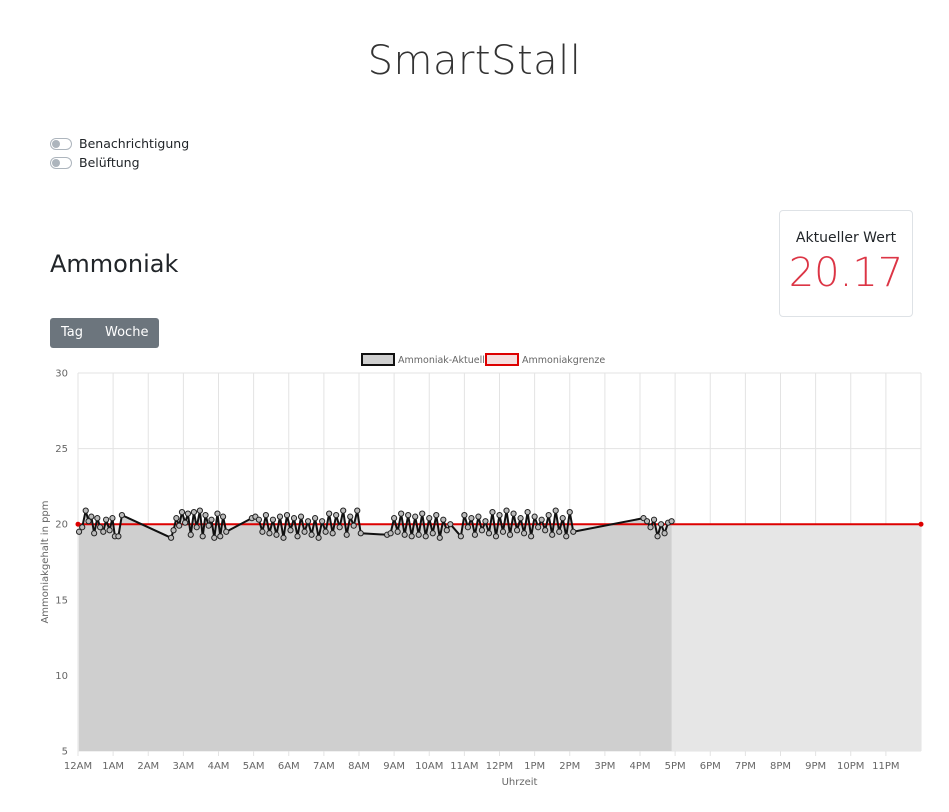 This screenshot has width=949, height=812. I want to click on y-axis-title: Ammoniakgehalt in ppm, so click(45, 561).